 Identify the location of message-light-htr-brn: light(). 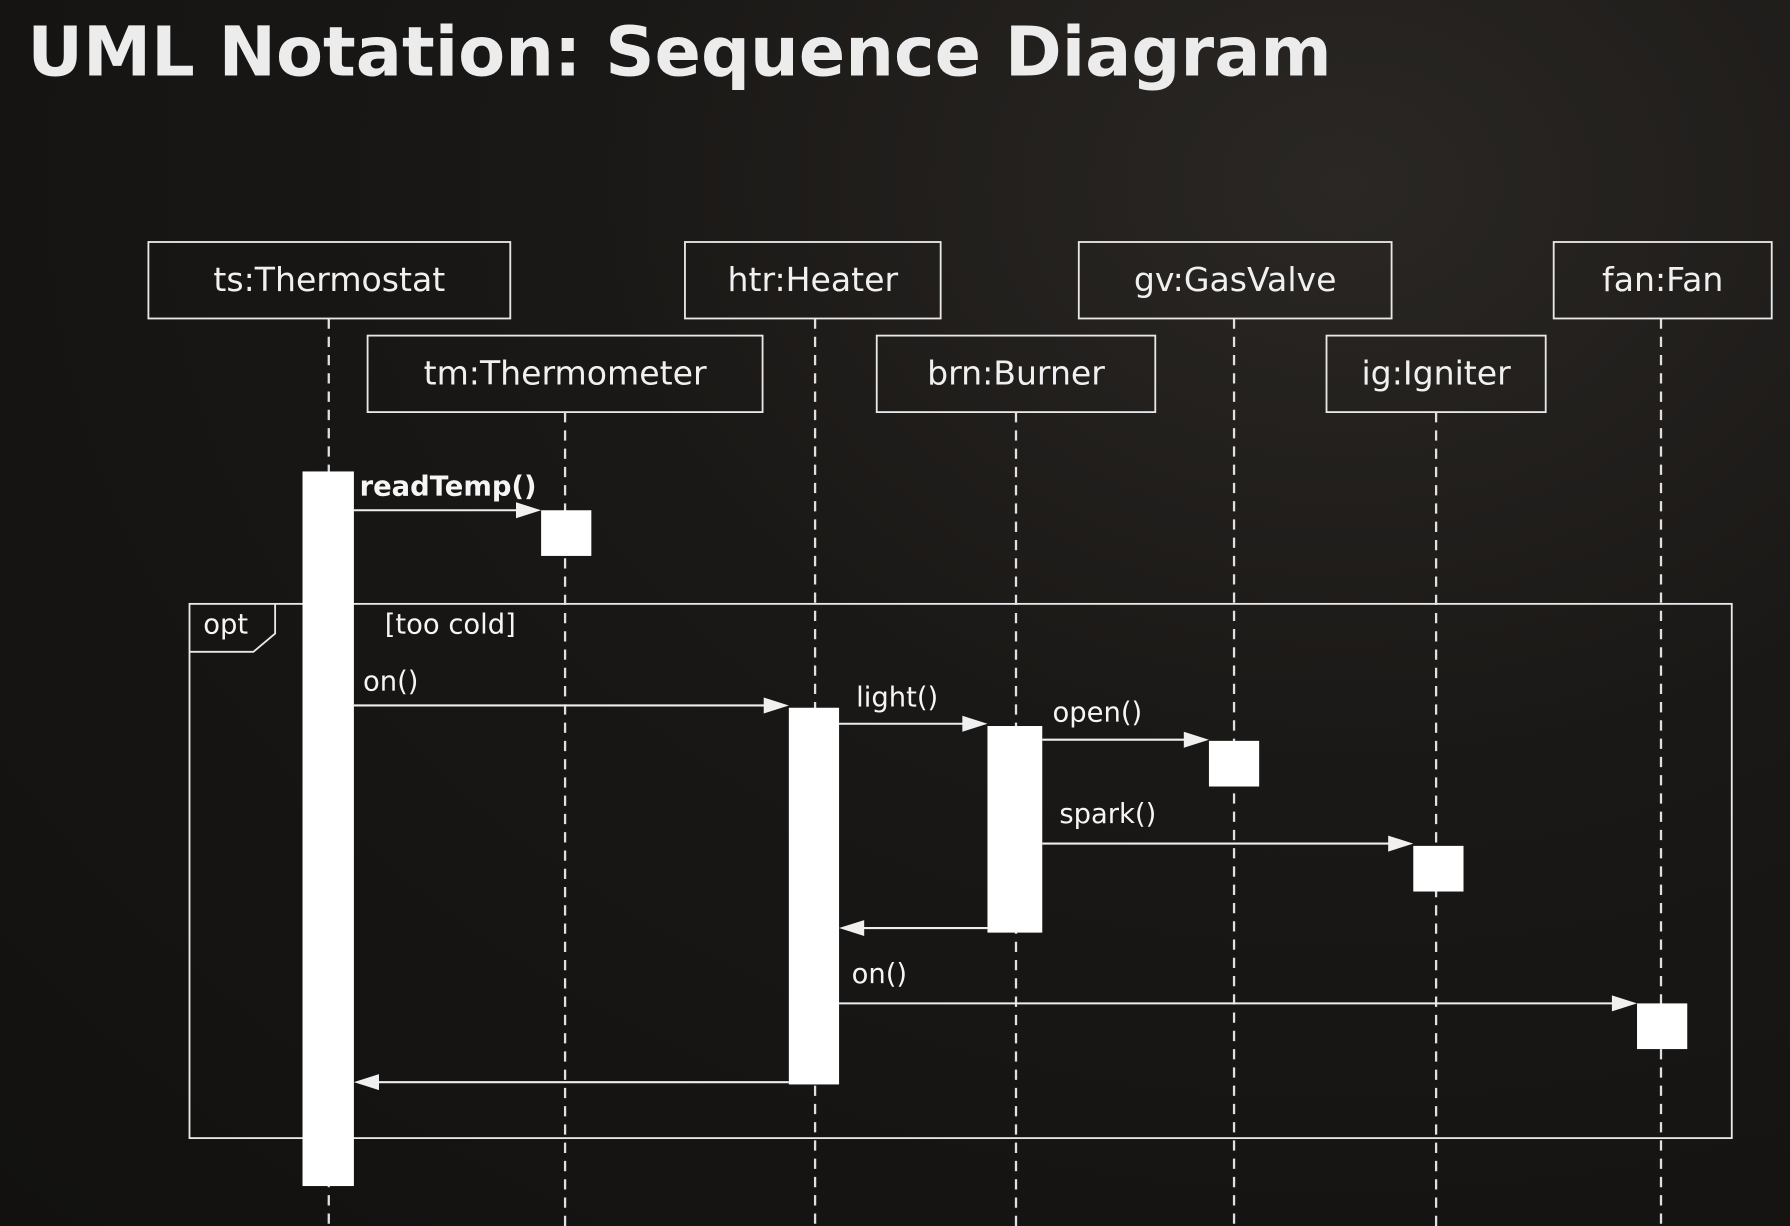
(913, 707).